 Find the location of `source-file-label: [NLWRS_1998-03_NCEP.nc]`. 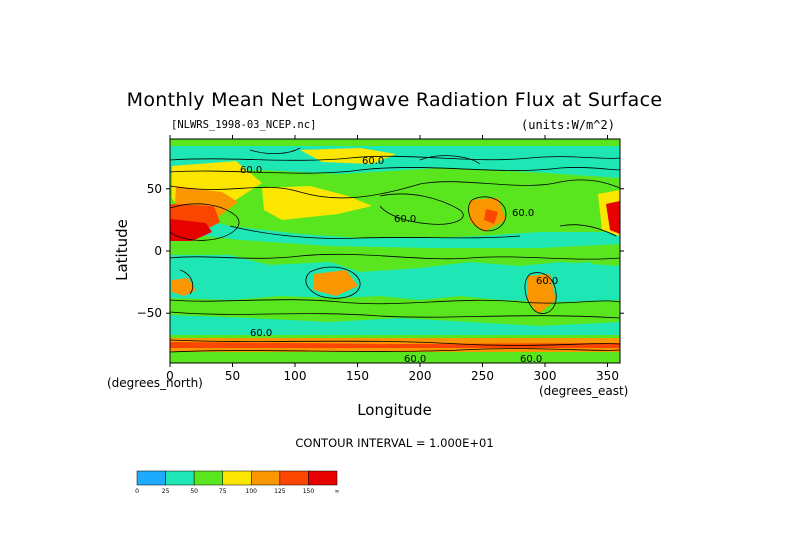

source-file-label: [NLWRS_1998-03_NCEP.nc] is located at coordinates (244, 125).